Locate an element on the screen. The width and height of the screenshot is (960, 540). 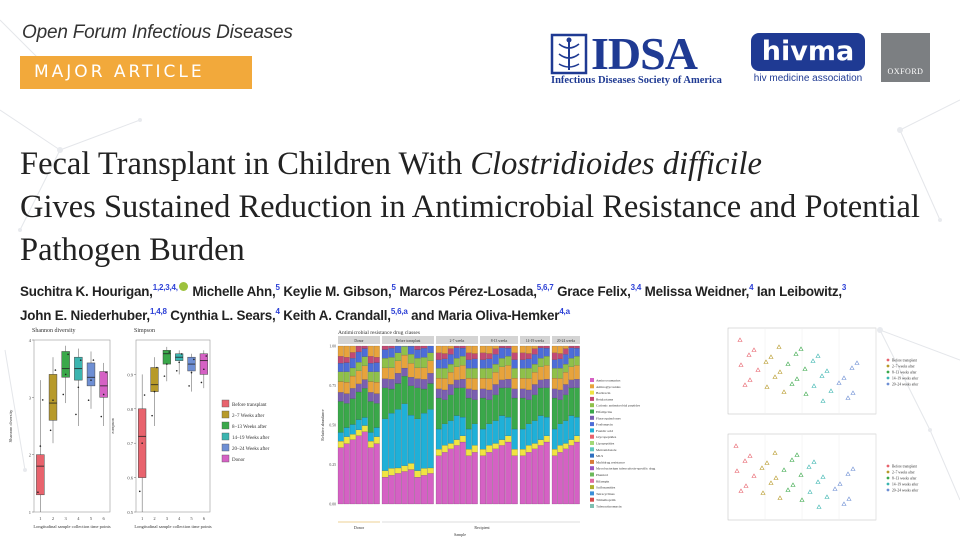
orcid-icon is located at coordinates (183, 286).